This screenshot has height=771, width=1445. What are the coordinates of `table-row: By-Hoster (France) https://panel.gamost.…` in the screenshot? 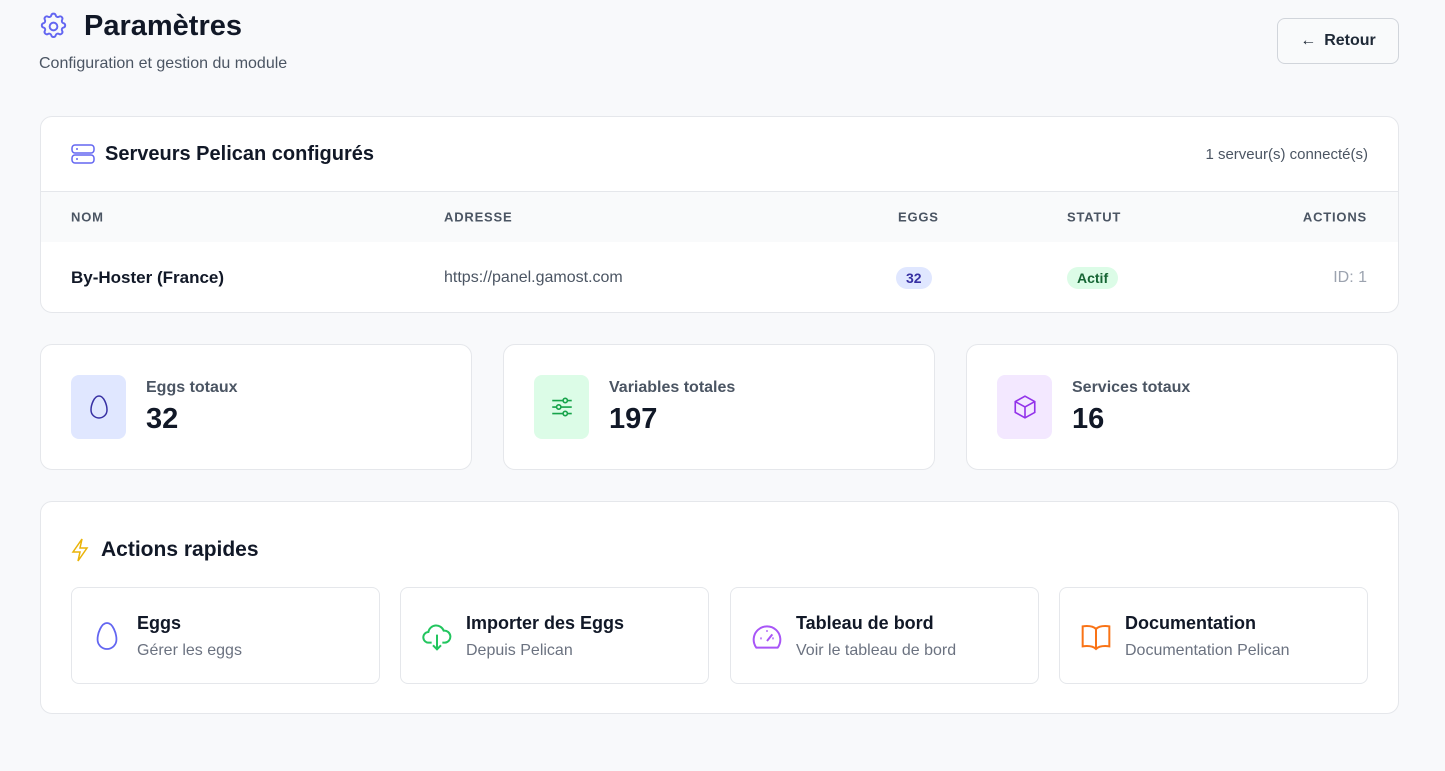 It's located at (719, 277).